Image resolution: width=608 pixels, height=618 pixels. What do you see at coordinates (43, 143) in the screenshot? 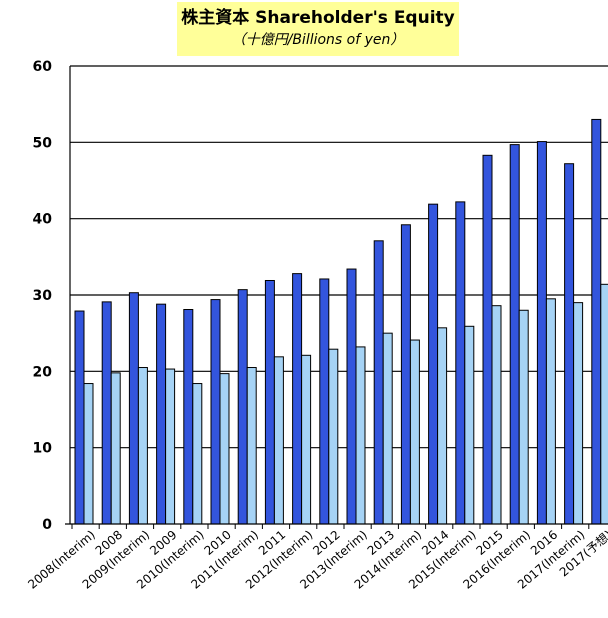
I see `y-tick-label: 50` at bounding box center [43, 143].